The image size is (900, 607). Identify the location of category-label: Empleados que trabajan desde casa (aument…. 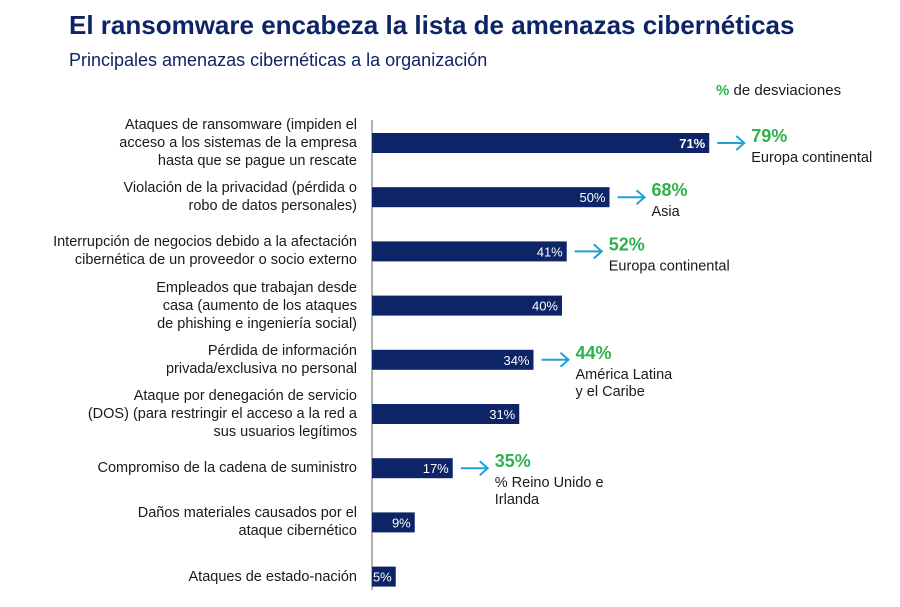
(256, 305).